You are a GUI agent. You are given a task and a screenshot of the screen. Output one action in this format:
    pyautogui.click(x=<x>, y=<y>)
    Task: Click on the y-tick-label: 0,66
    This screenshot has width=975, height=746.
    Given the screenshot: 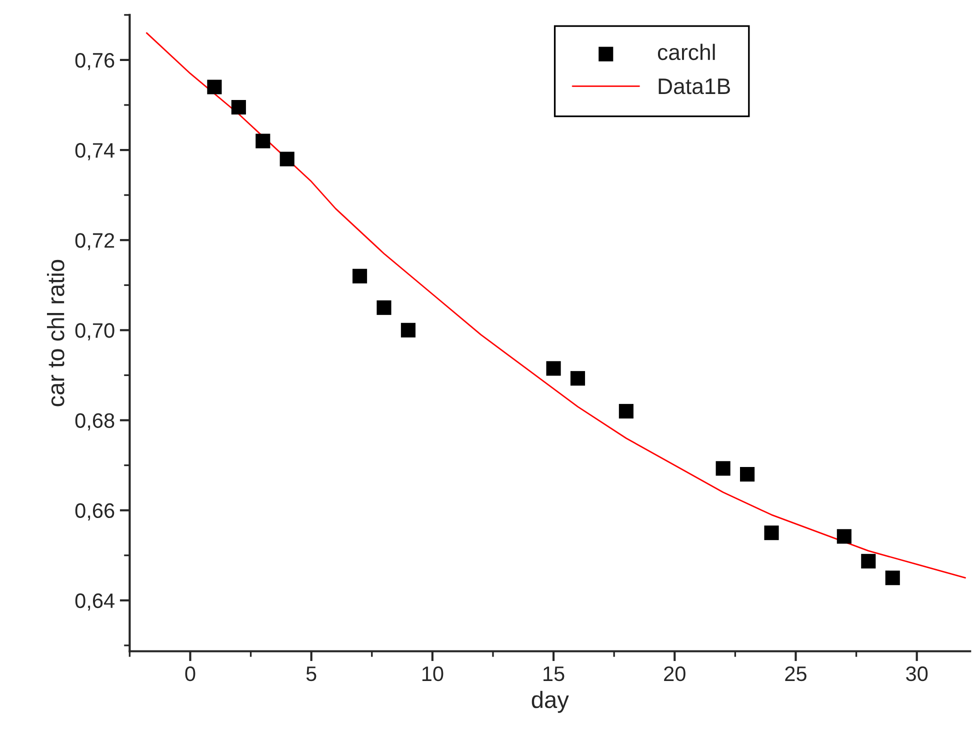 What is the action you would take?
    pyautogui.click(x=94, y=512)
    